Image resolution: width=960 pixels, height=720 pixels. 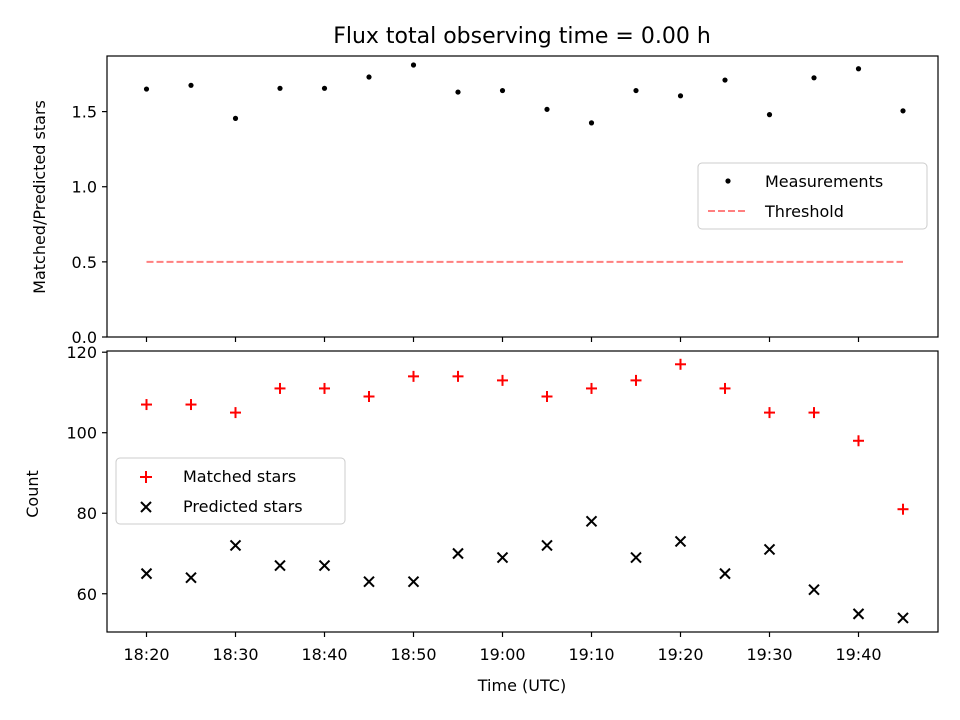 I want to click on x-tick-label: 18:40, so click(x=324, y=654).